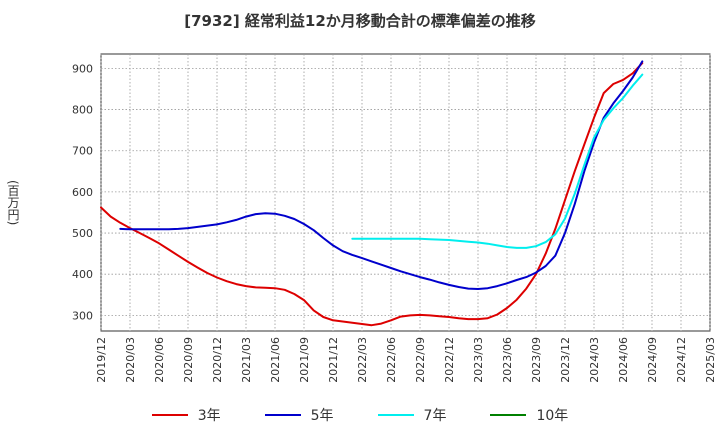 This screenshot has height=440, width=720. Describe the element at coordinates (552, 416) in the screenshot. I see `legend-label: 10年` at that location.